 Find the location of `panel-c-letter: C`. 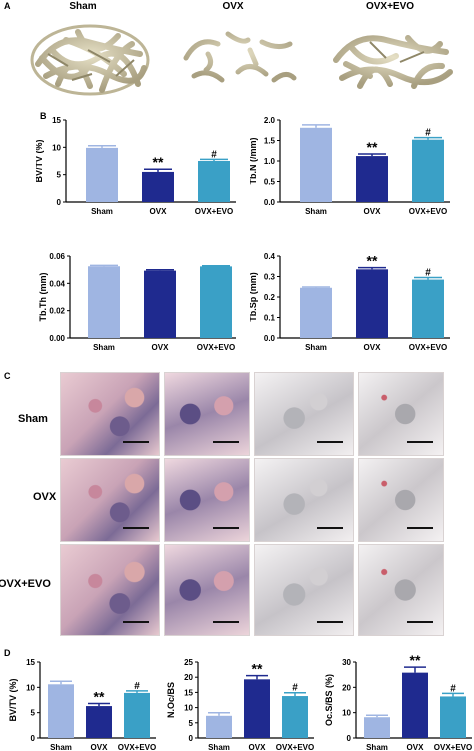

panel-c-letter: C is located at coordinates (7, 376).